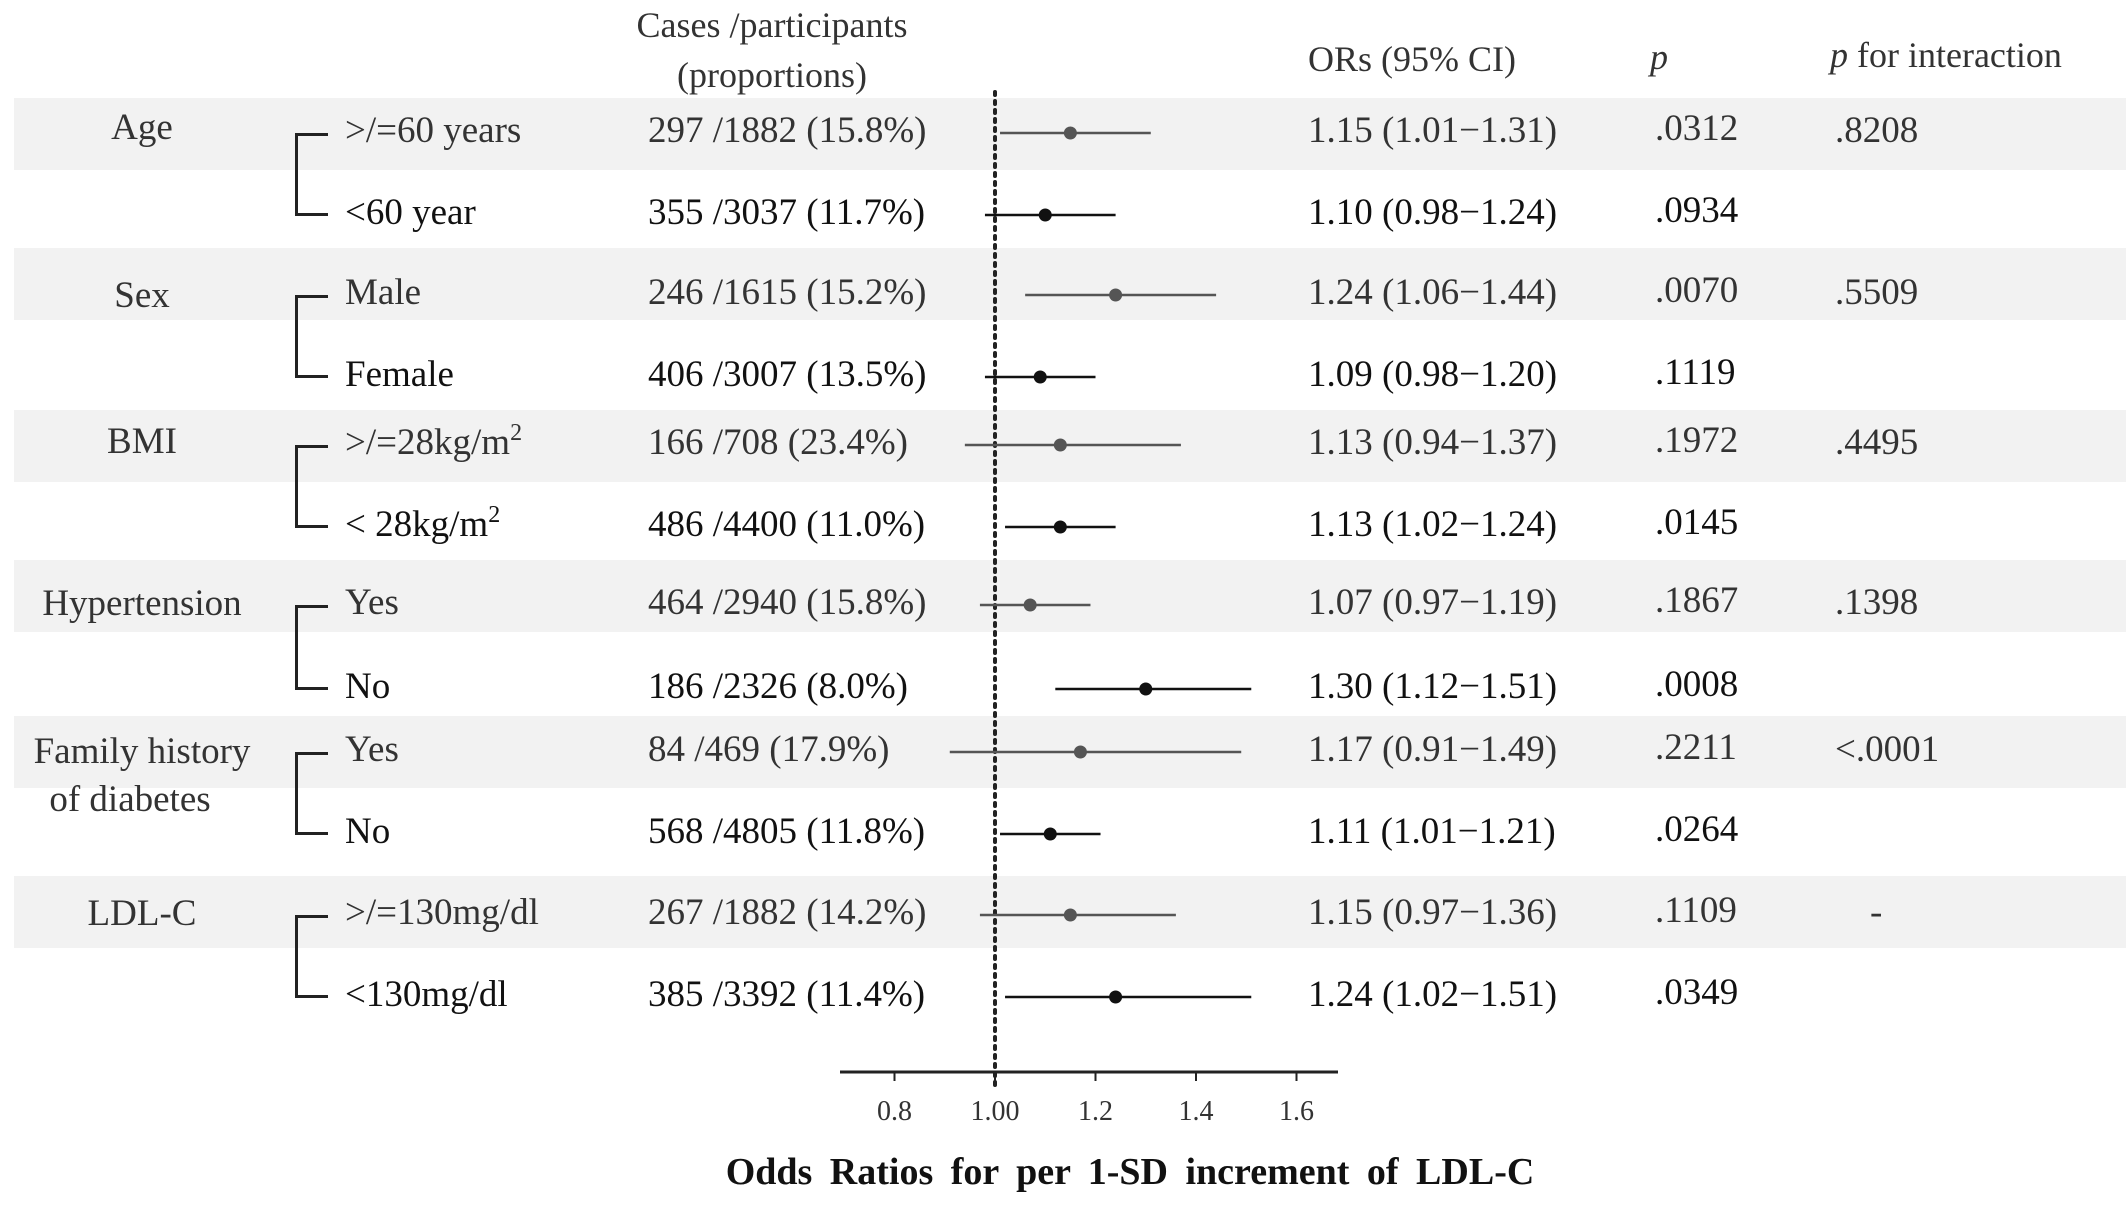 The height and width of the screenshot is (1207, 2128). Describe the element at coordinates (772, 50) in the screenshot. I see `cases-header: Cases /participants (proportions)` at that location.